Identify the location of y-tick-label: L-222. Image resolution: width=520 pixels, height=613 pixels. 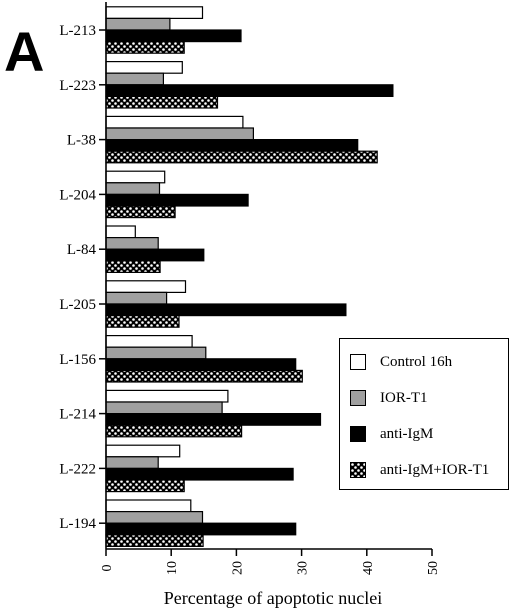
(77, 469).